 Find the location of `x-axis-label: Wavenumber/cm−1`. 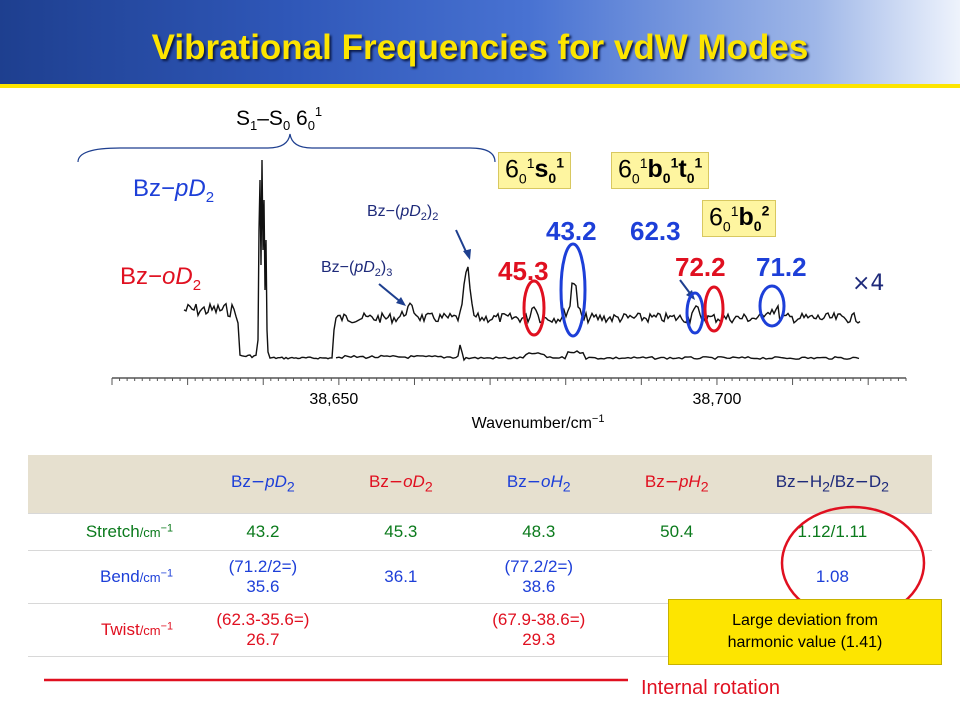

x-axis-label: Wavenumber/cm−1 is located at coordinates (538, 422).